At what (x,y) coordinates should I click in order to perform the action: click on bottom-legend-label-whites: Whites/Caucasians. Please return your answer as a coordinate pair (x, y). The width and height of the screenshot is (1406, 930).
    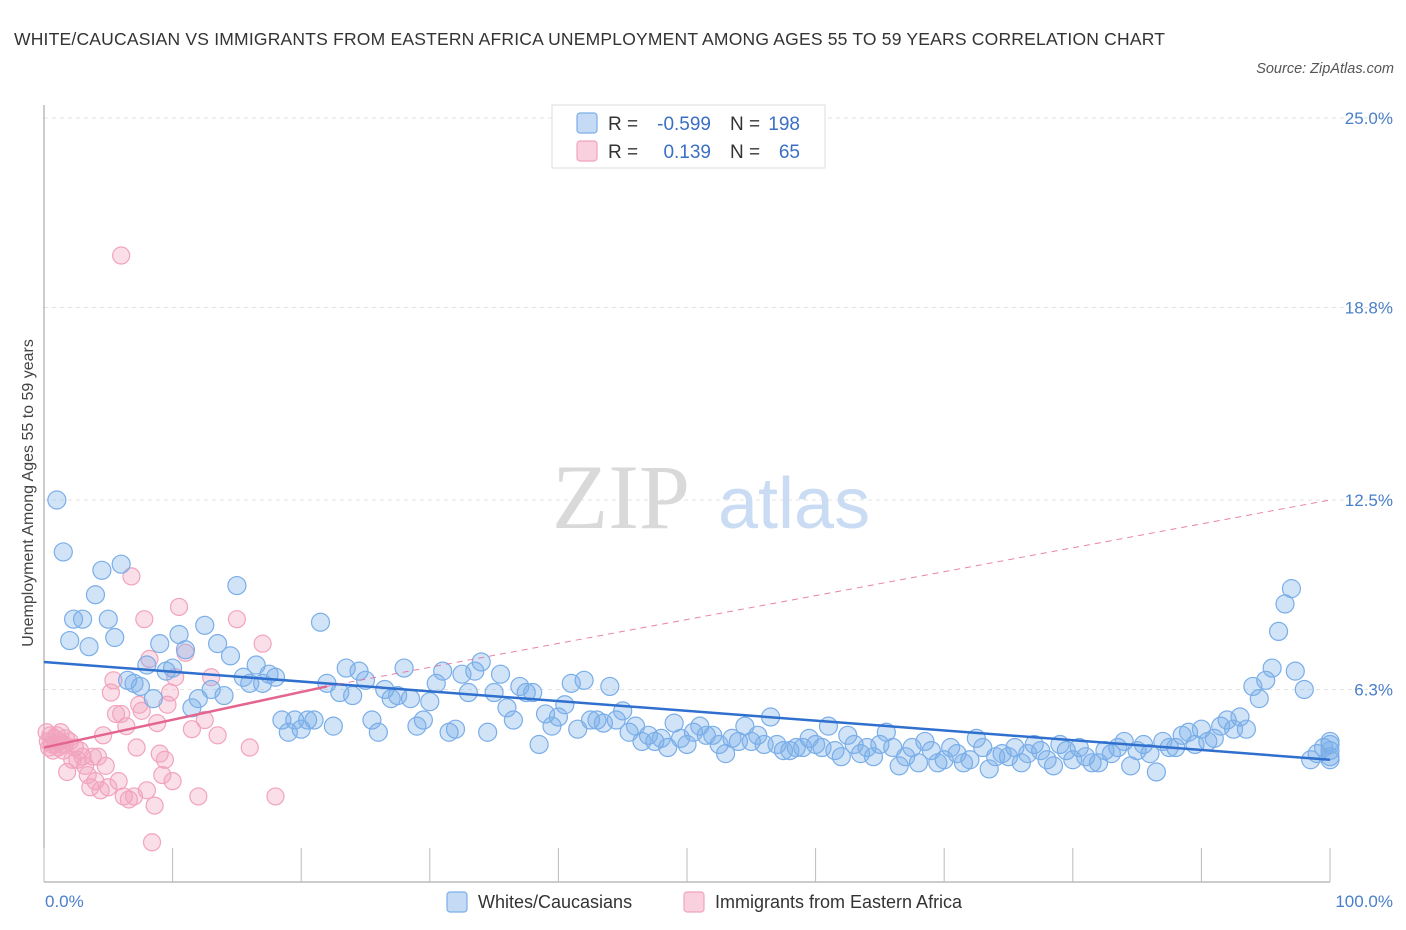
    Looking at the image, I should click on (555, 902).